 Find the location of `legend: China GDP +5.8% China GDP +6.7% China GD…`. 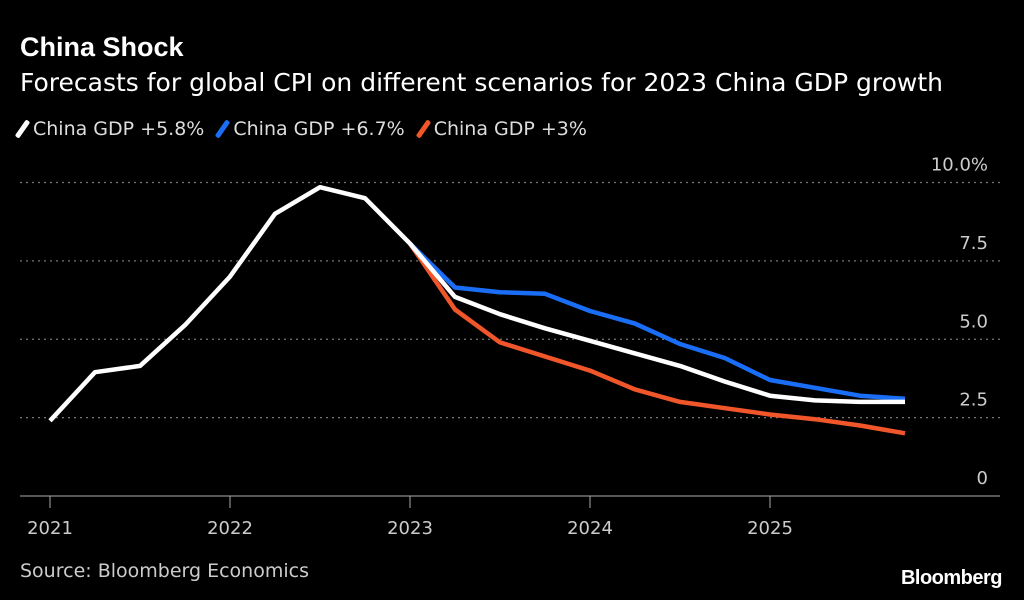

legend: China GDP +5.8% China GDP +6.7% China GD… is located at coordinates (300, 129).